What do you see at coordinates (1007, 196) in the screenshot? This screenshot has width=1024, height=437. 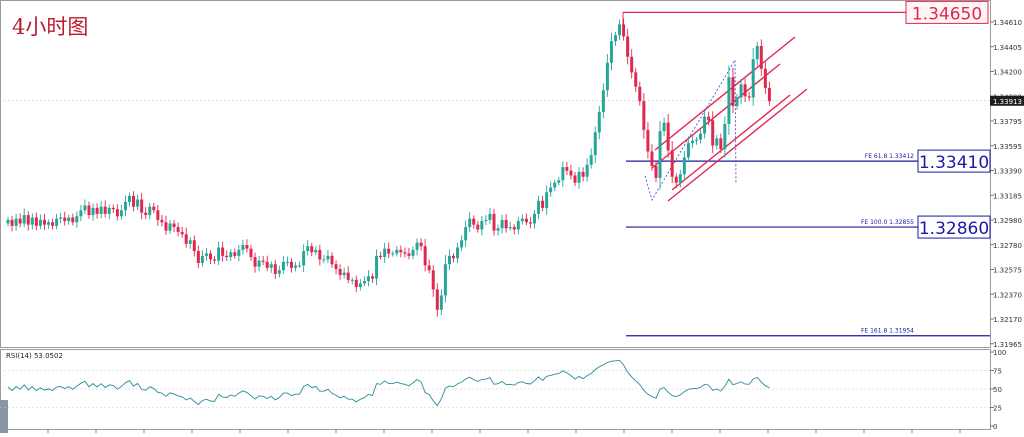 I see `price-tick-label: 1.33185` at bounding box center [1007, 196].